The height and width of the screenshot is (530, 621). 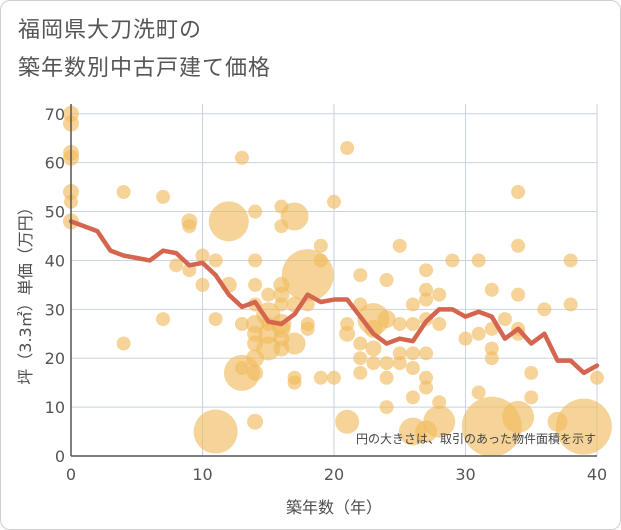 I want to click on y-tick-label: 0, so click(x=60, y=456).